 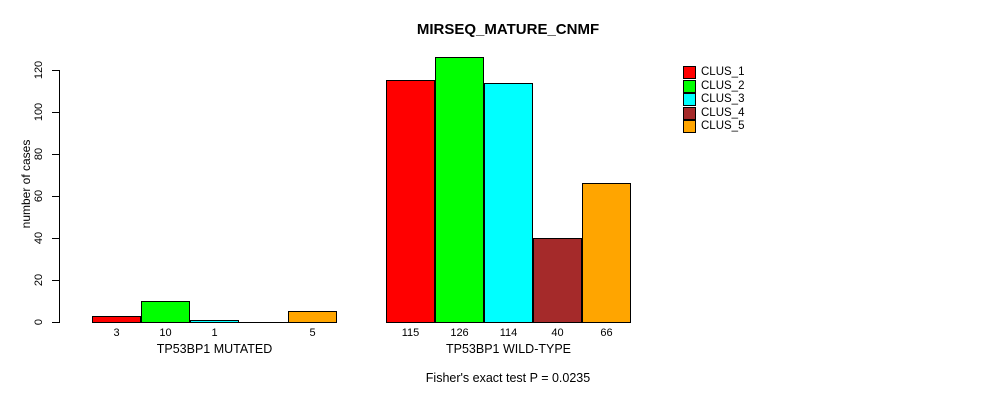 I want to click on bar-count-label: 10, so click(x=165, y=333).